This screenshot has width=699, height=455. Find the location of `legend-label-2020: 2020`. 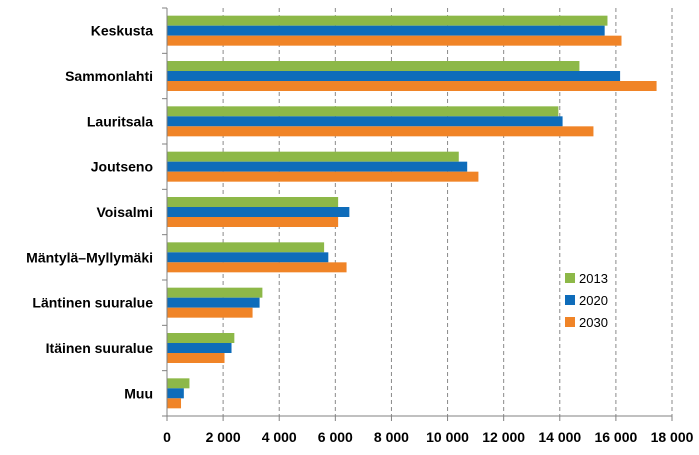

legend-label-2020: 2020 is located at coordinates (593, 300).